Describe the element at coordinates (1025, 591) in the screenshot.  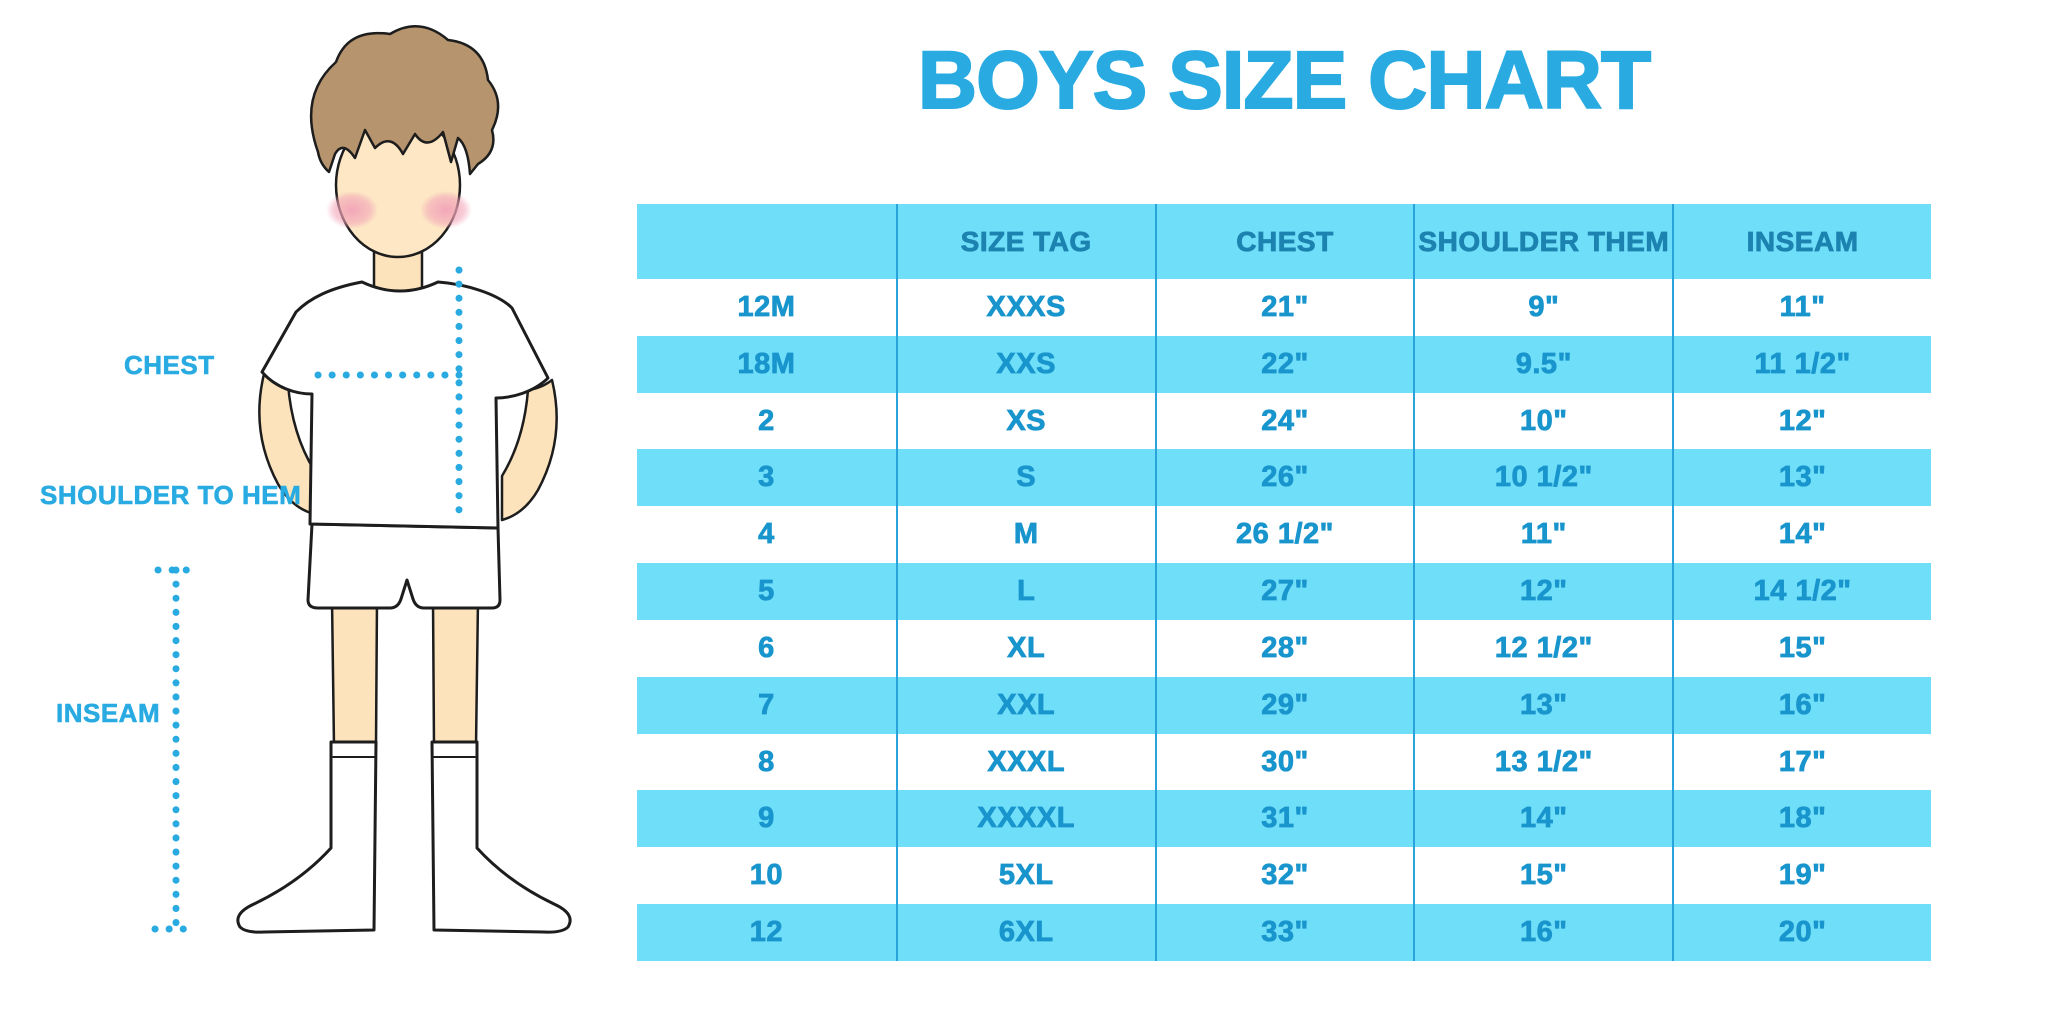
I see `table-cell: L` at that location.